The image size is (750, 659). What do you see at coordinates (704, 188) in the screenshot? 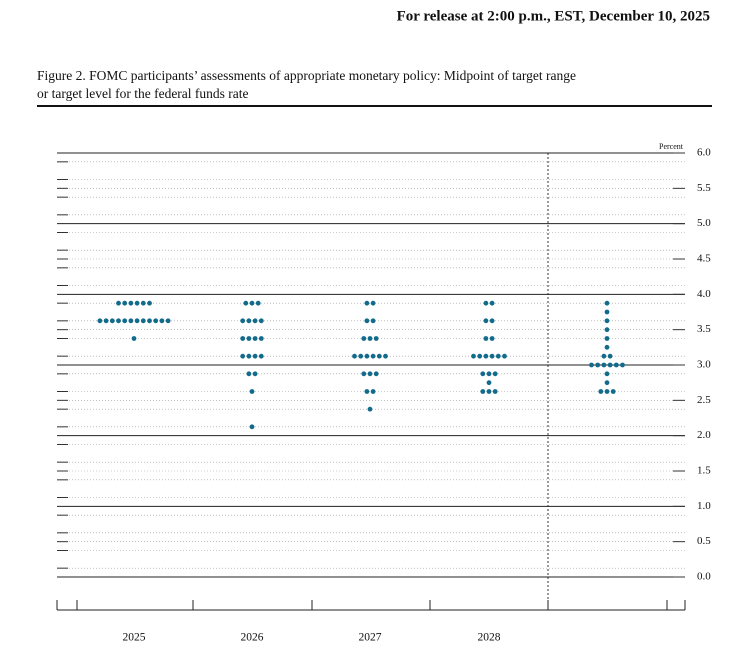
I see `y-tick-label: 5.5` at bounding box center [704, 188].